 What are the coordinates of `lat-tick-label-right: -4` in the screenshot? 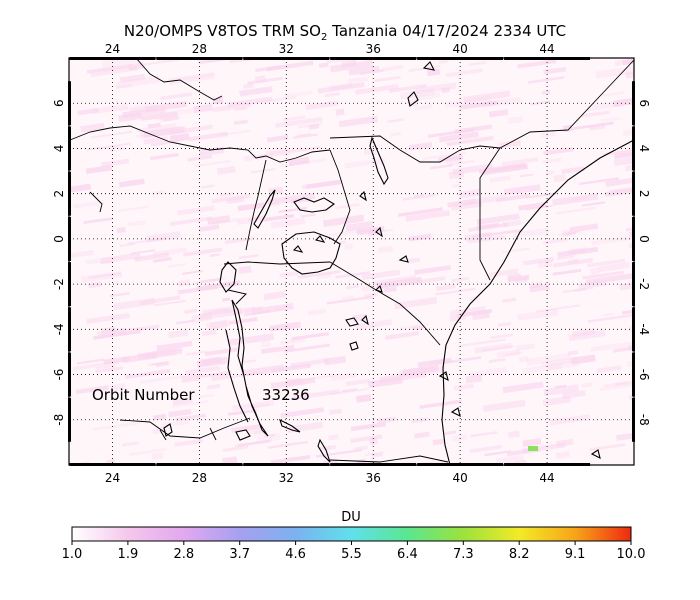 It's located at (644, 329).